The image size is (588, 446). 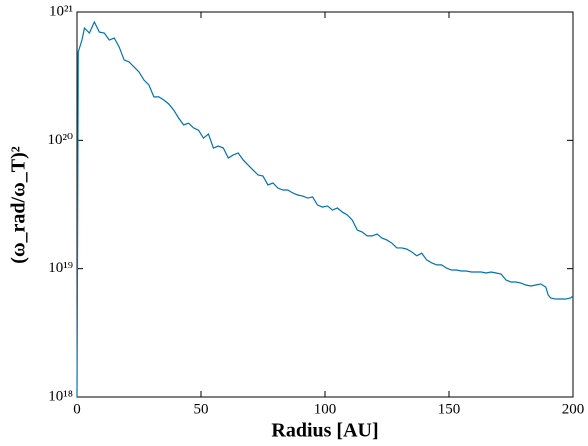 I want to click on x-tick-label: 0, so click(x=77, y=409).